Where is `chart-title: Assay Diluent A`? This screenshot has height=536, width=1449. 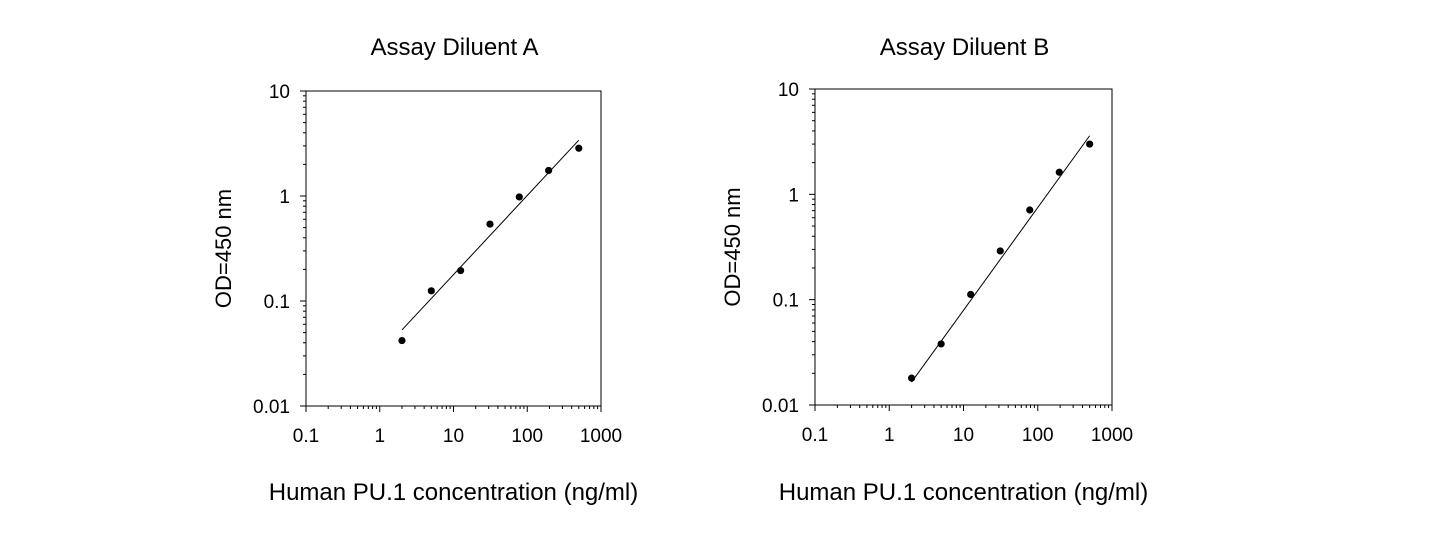
chart-title: Assay Diluent A is located at coordinates (454, 47).